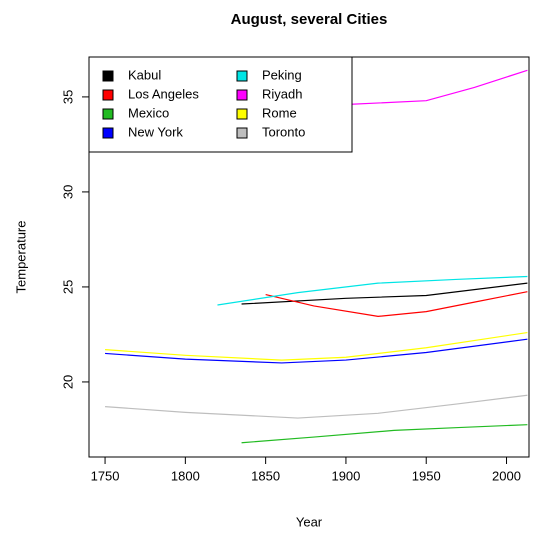 This screenshot has height=535, width=535. What do you see at coordinates (20, 257) in the screenshot?
I see `y-axis-label: Temperature` at bounding box center [20, 257].